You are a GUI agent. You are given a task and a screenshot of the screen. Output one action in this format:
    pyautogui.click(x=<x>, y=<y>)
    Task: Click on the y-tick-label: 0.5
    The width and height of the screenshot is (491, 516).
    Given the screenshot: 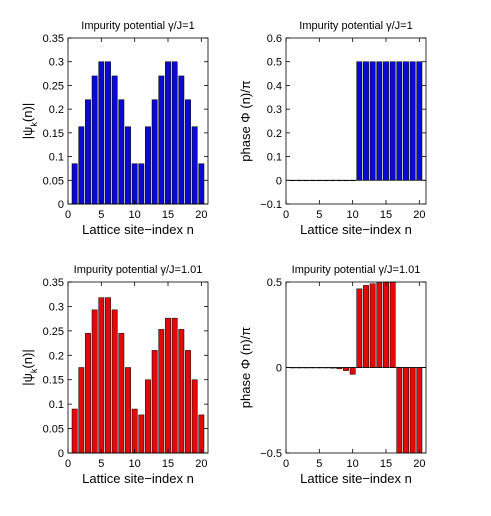 What is the action you would take?
    pyautogui.click(x=274, y=63)
    